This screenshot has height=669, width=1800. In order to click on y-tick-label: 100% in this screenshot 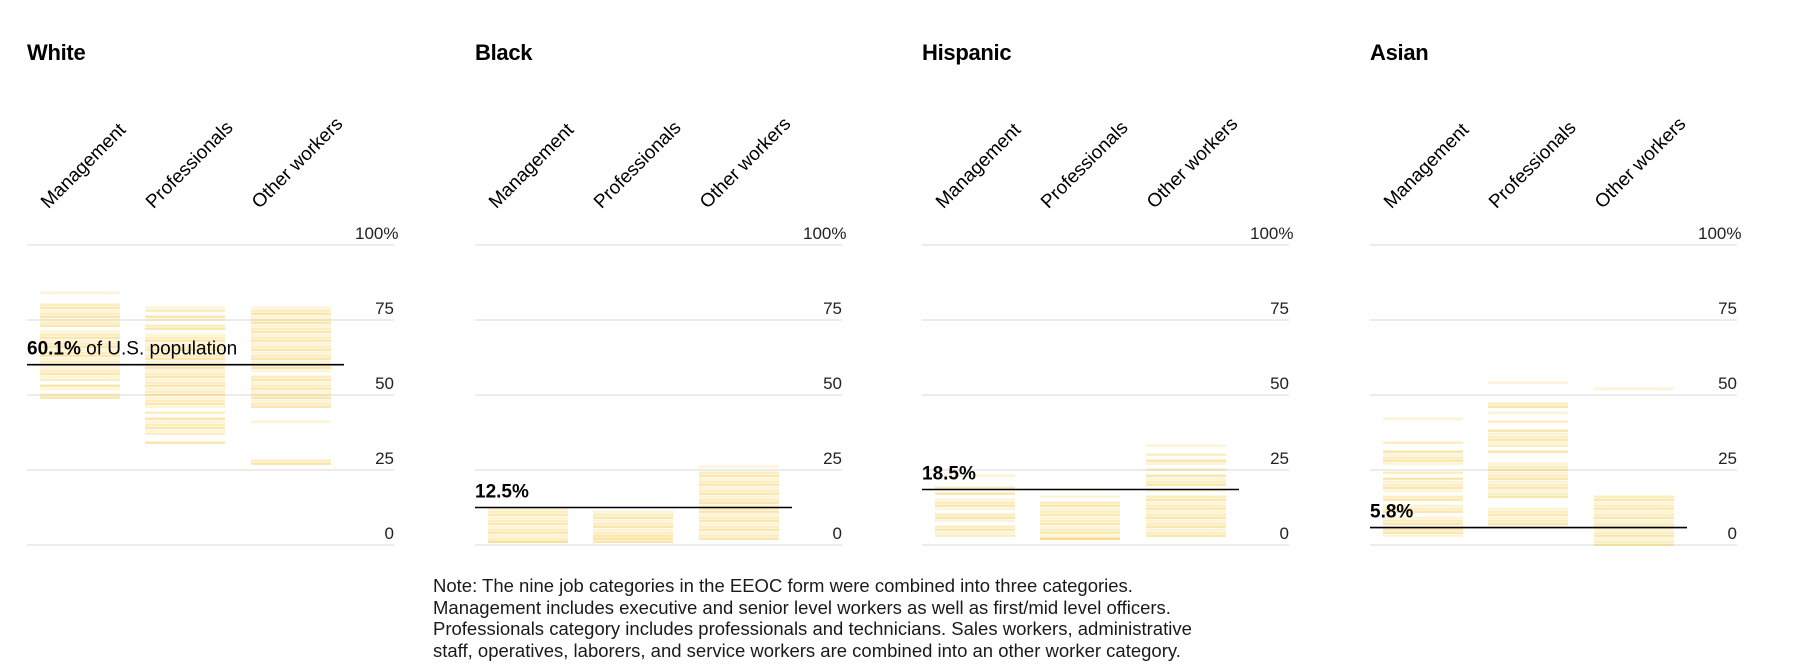, I will do `click(1719, 233)`.